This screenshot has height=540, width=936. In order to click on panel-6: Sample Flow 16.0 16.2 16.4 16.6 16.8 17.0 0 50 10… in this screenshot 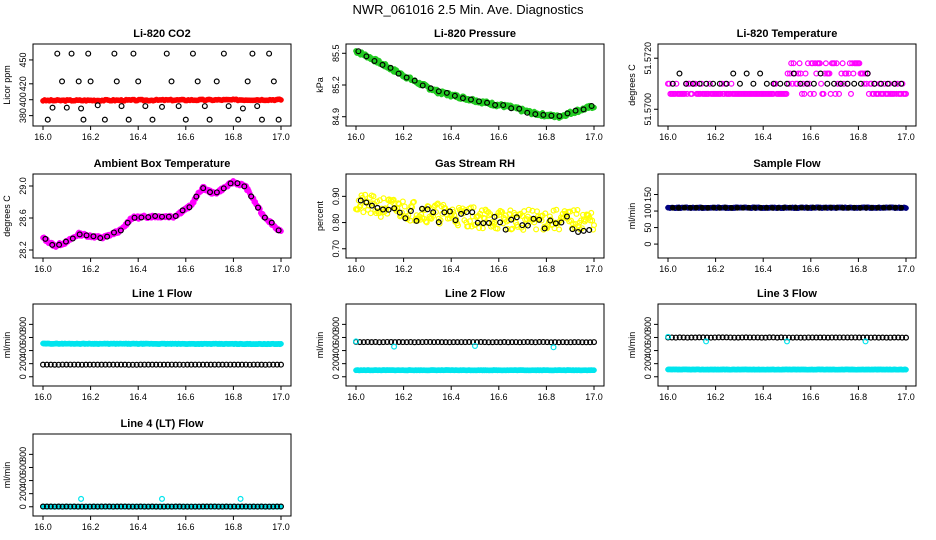, I will do `click(772, 216)`.